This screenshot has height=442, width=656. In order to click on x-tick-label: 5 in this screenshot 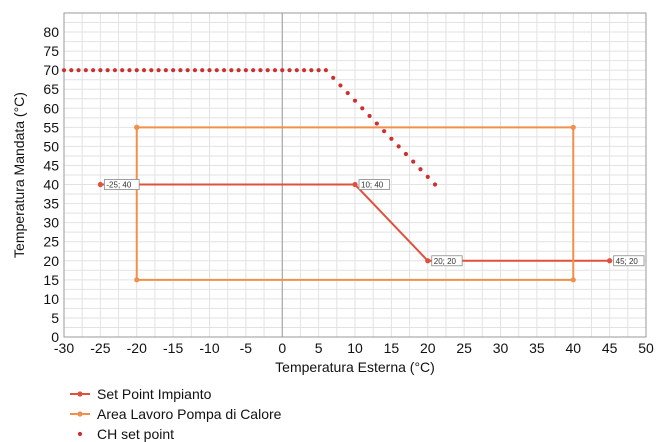, I will do `click(319, 348)`.